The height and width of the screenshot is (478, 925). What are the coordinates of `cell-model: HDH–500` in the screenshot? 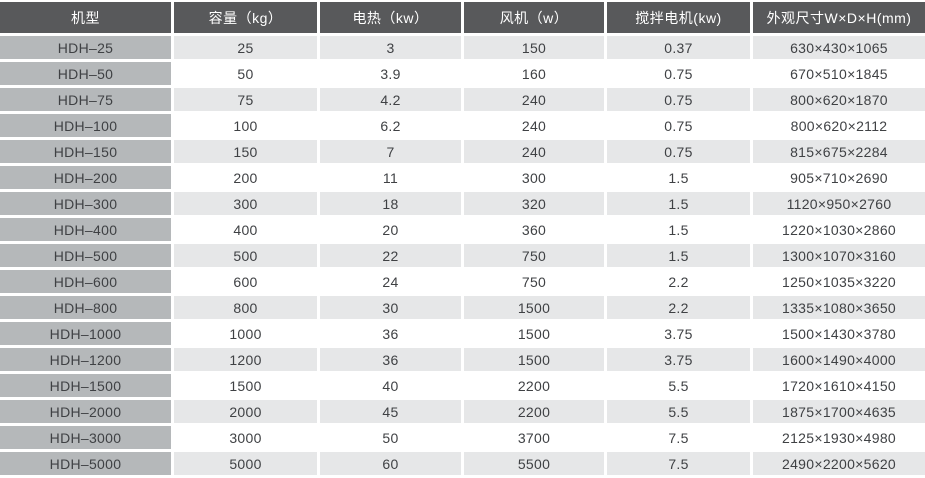 It's located at (85, 255).